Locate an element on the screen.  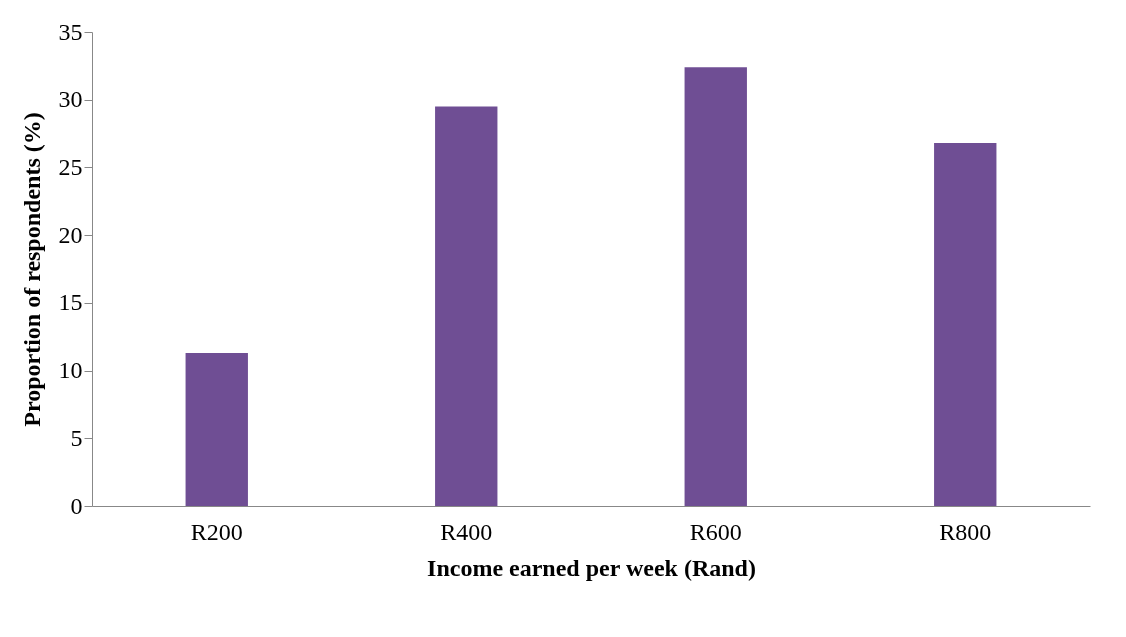
y-axis-title: Proportion of respondents (%) is located at coordinates (31, 269).